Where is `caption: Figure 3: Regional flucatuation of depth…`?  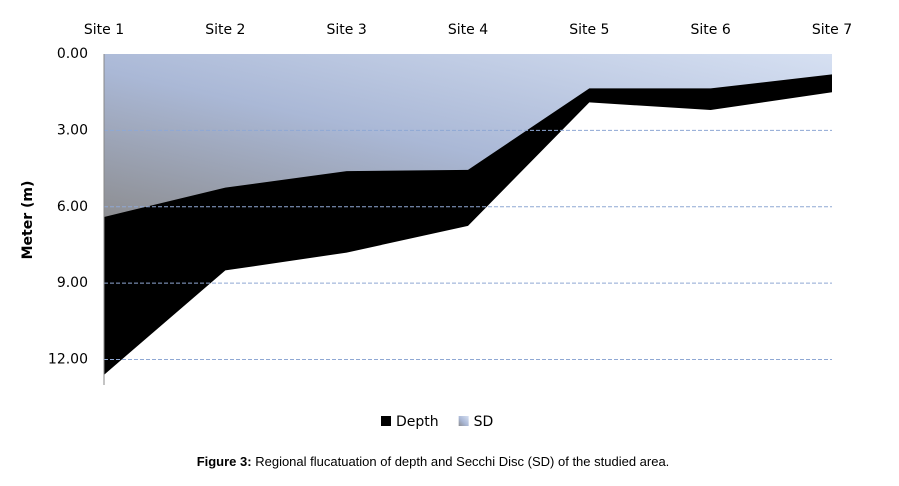 caption: Figure 3: Regional flucatuation of depth… is located at coordinates (433, 461).